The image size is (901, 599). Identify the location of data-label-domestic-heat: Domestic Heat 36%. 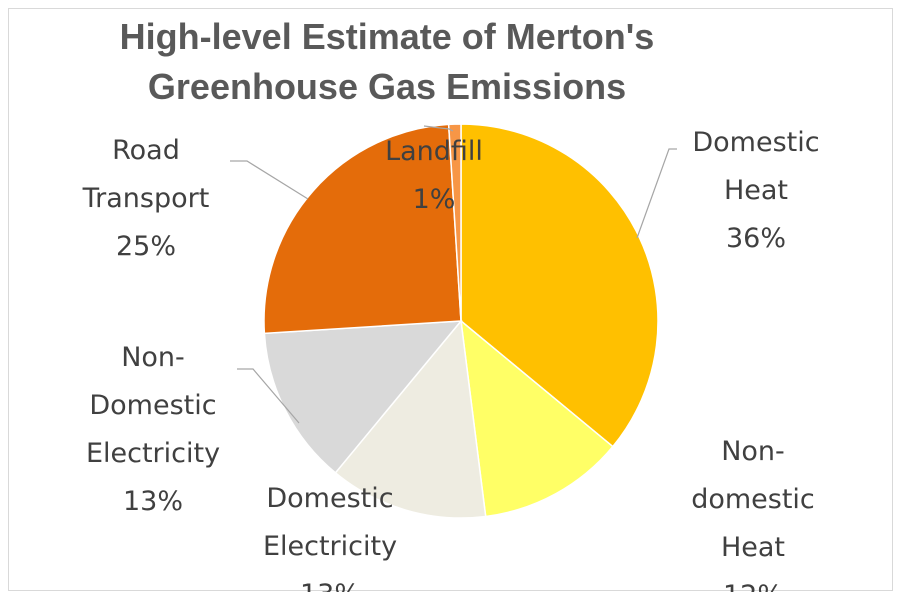
(755, 190).